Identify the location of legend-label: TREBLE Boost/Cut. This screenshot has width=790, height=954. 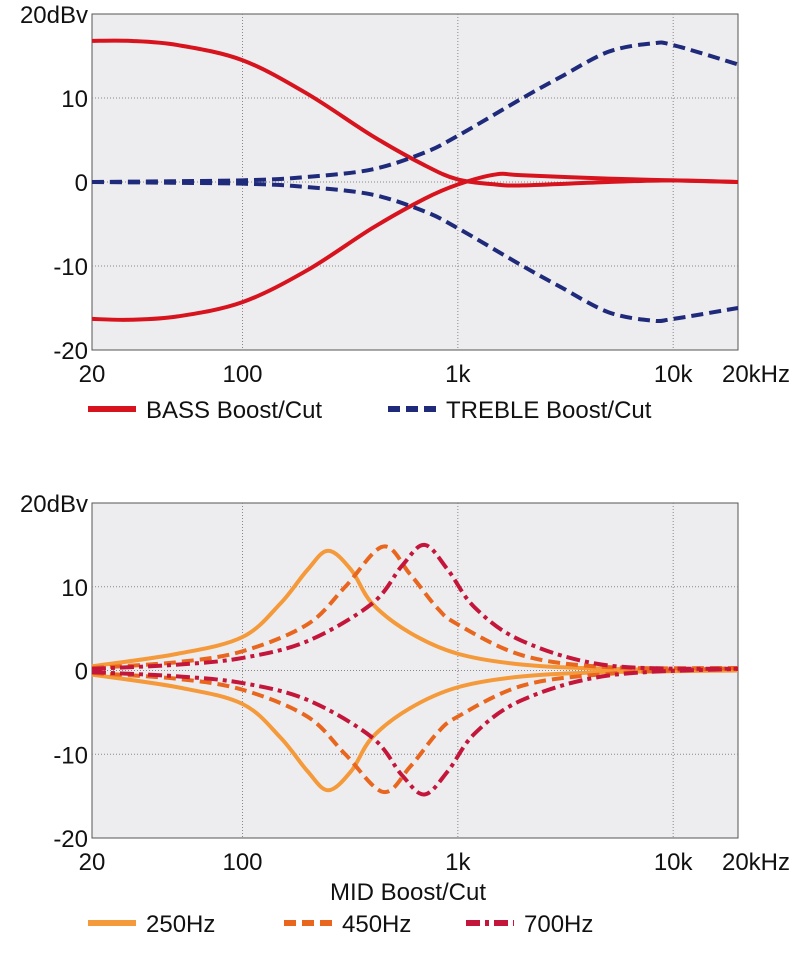
(549, 410).